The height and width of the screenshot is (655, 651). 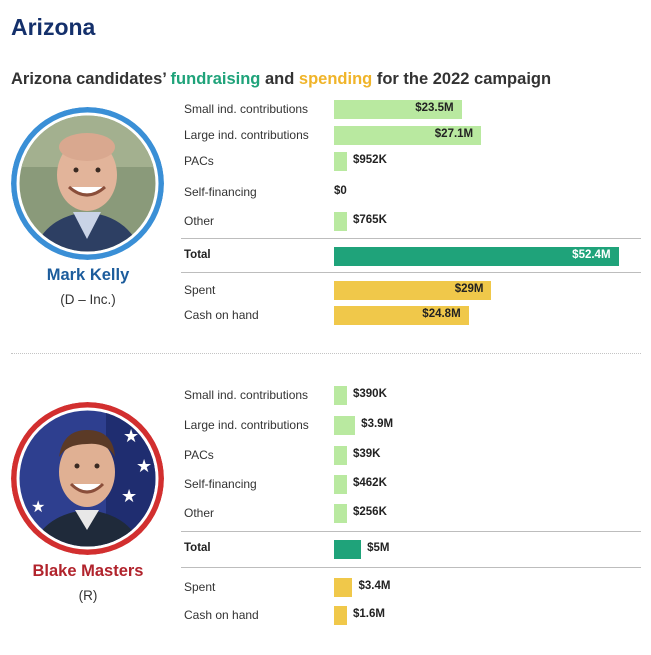 I want to click on masters-total-rule-bottom, so click(x=411, y=567).